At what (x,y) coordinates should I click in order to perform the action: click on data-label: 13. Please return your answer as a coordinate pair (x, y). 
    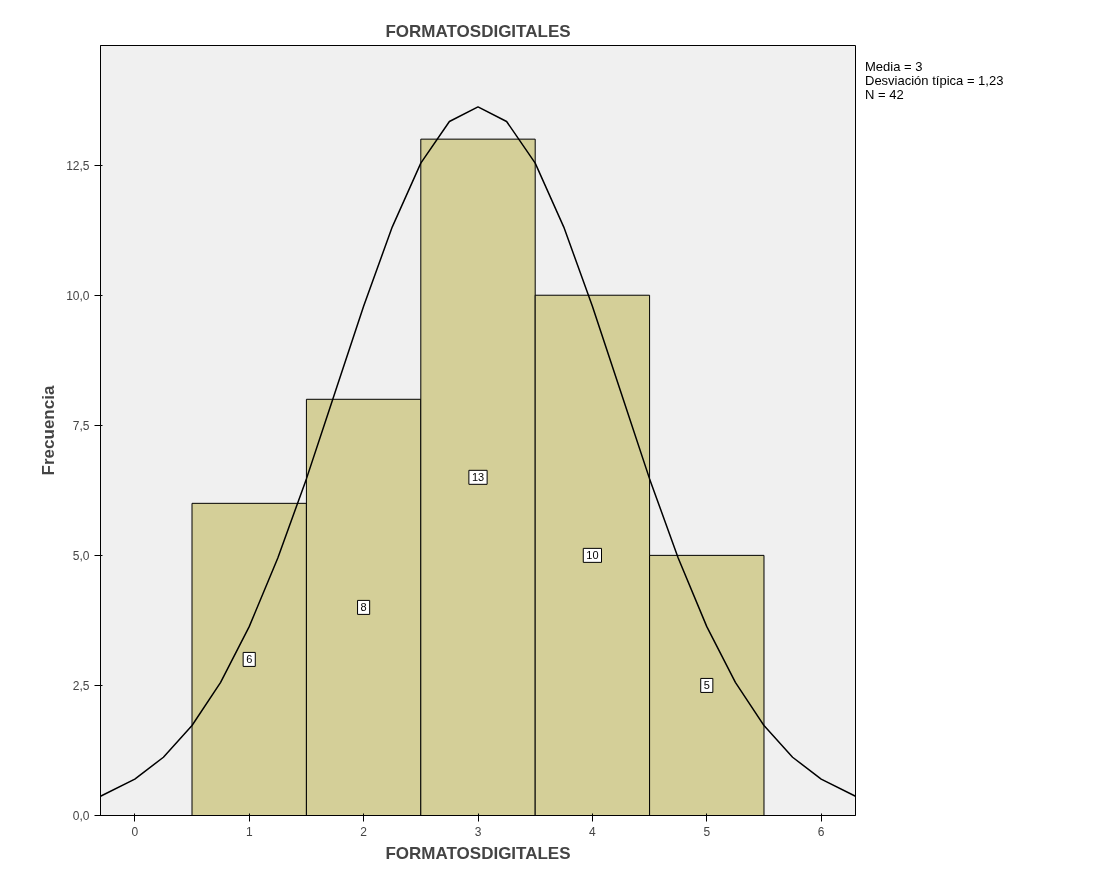
    Looking at the image, I should click on (478, 477).